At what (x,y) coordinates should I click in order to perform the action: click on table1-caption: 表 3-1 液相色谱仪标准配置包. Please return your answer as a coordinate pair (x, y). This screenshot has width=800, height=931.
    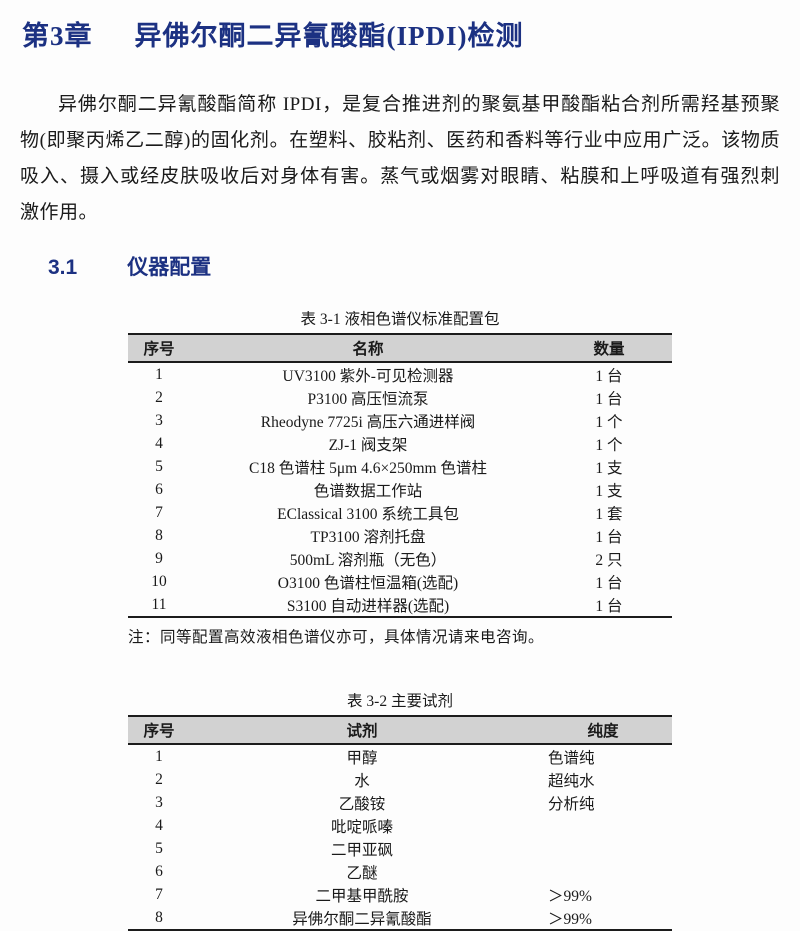
    Looking at the image, I should click on (400, 319).